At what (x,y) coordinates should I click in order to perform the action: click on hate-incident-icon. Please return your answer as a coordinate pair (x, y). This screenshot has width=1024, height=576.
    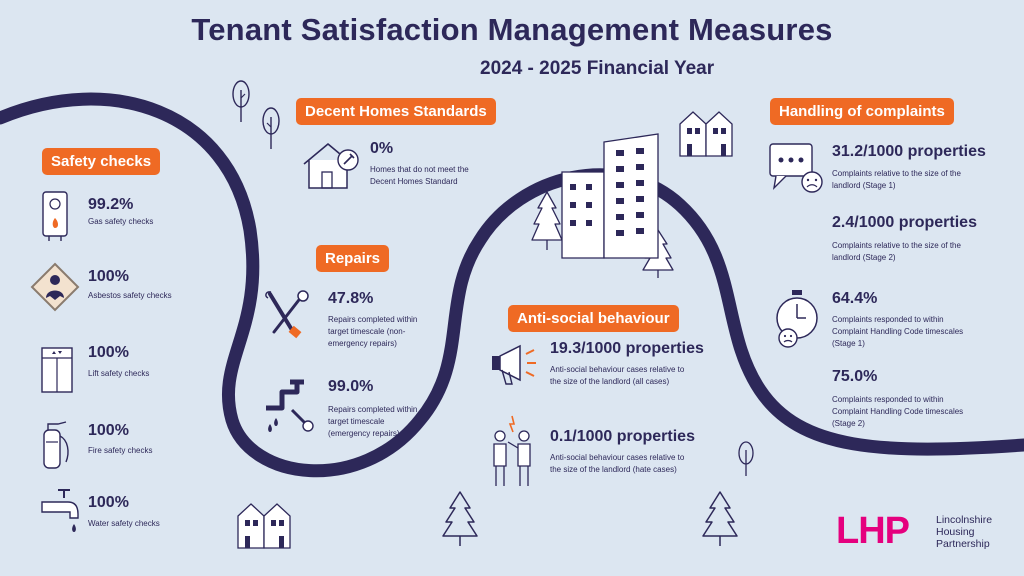
    Looking at the image, I should click on (512, 450).